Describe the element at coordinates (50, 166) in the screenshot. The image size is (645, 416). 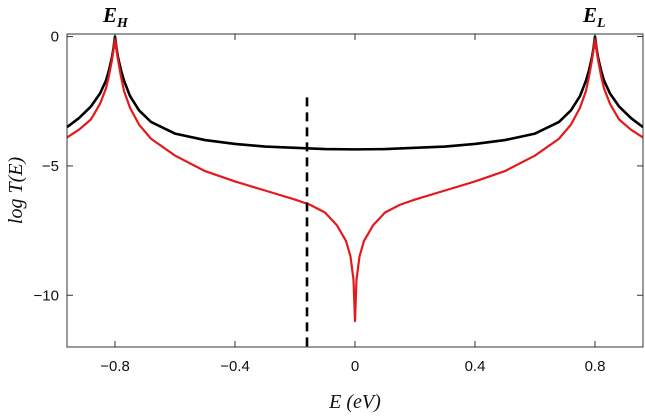
I see `y-tick-label: −5` at that location.